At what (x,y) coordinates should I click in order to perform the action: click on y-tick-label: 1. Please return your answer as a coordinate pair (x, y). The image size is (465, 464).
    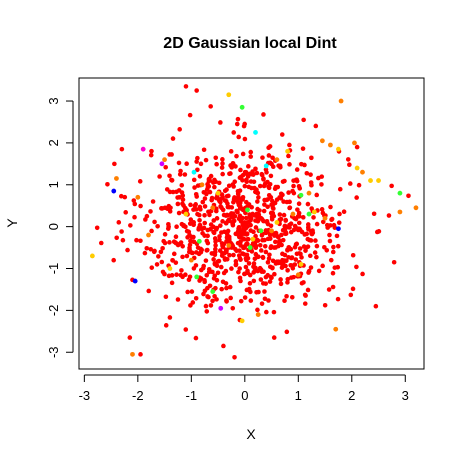
    Looking at the image, I should click on (53, 184).